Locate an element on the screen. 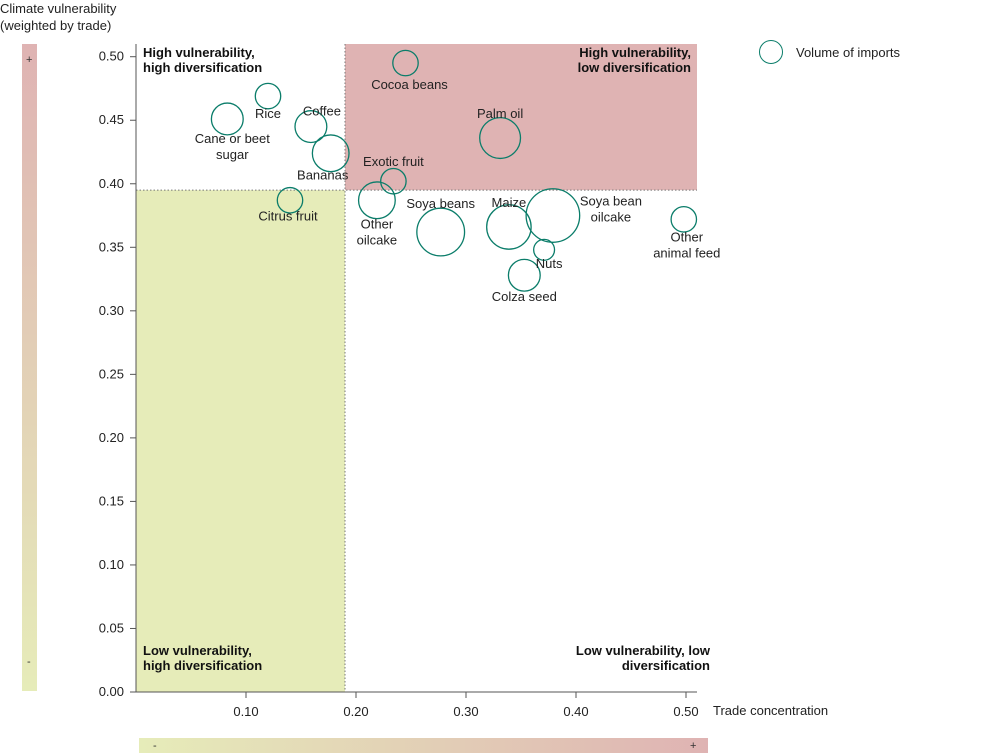  bubble-label-10: Maize is located at coordinates (509, 202).